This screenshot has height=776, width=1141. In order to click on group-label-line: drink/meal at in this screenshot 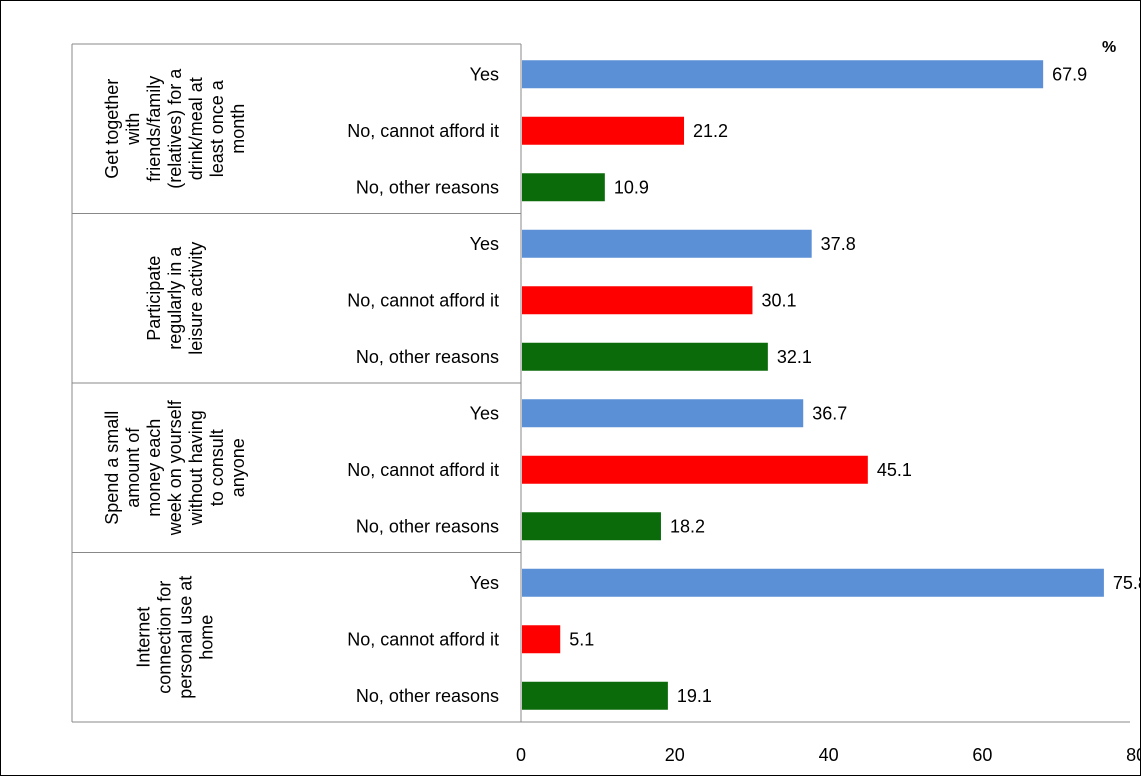, I will do `click(196, 128)`.